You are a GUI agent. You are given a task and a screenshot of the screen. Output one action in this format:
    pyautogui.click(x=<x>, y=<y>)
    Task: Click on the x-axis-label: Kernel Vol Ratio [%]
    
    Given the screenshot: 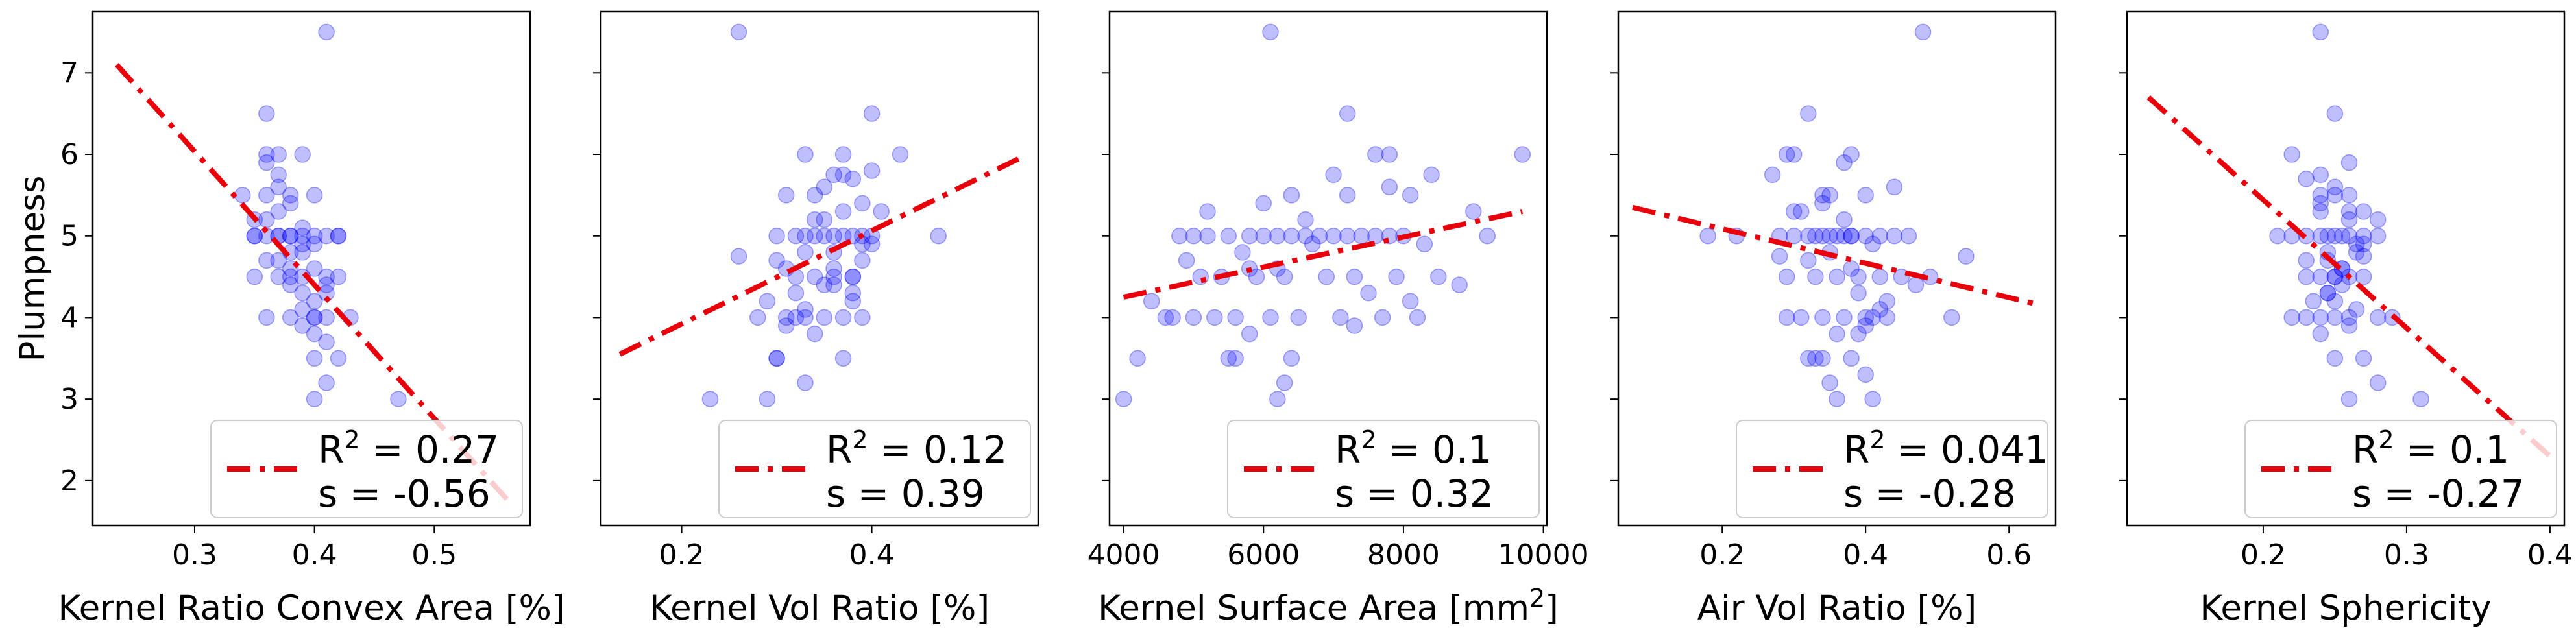 What is the action you would take?
    pyautogui.click(x=820, y=608)
    